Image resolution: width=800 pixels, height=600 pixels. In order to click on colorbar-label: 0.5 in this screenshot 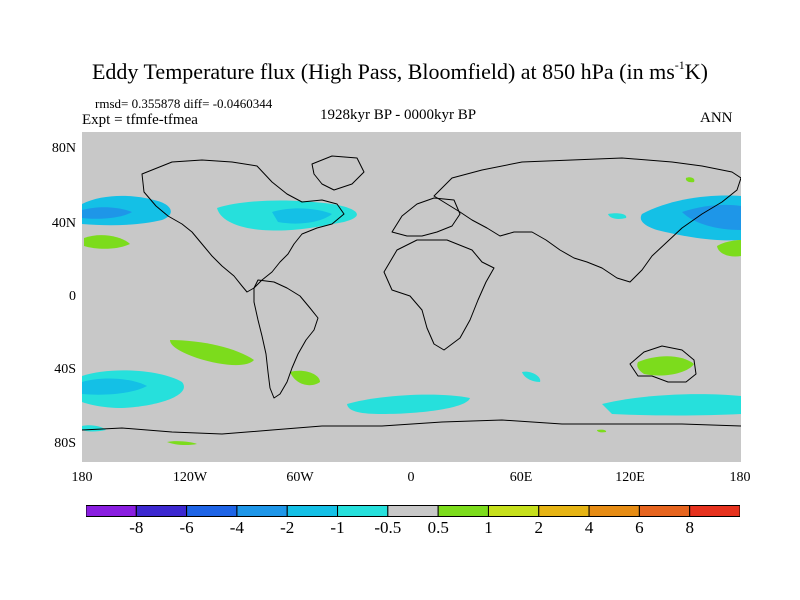, I will do `click(438, 527)`.